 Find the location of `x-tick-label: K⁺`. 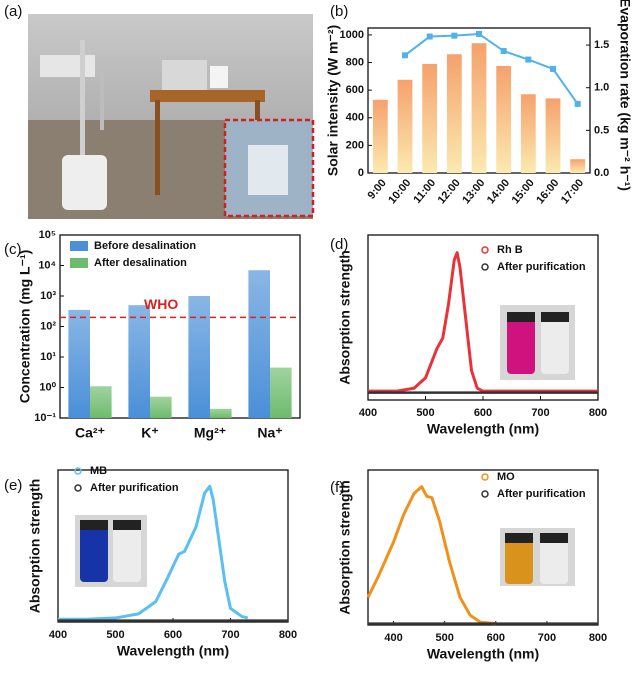

x-tick-label: K⁺ is located at coordinates (150, 433).